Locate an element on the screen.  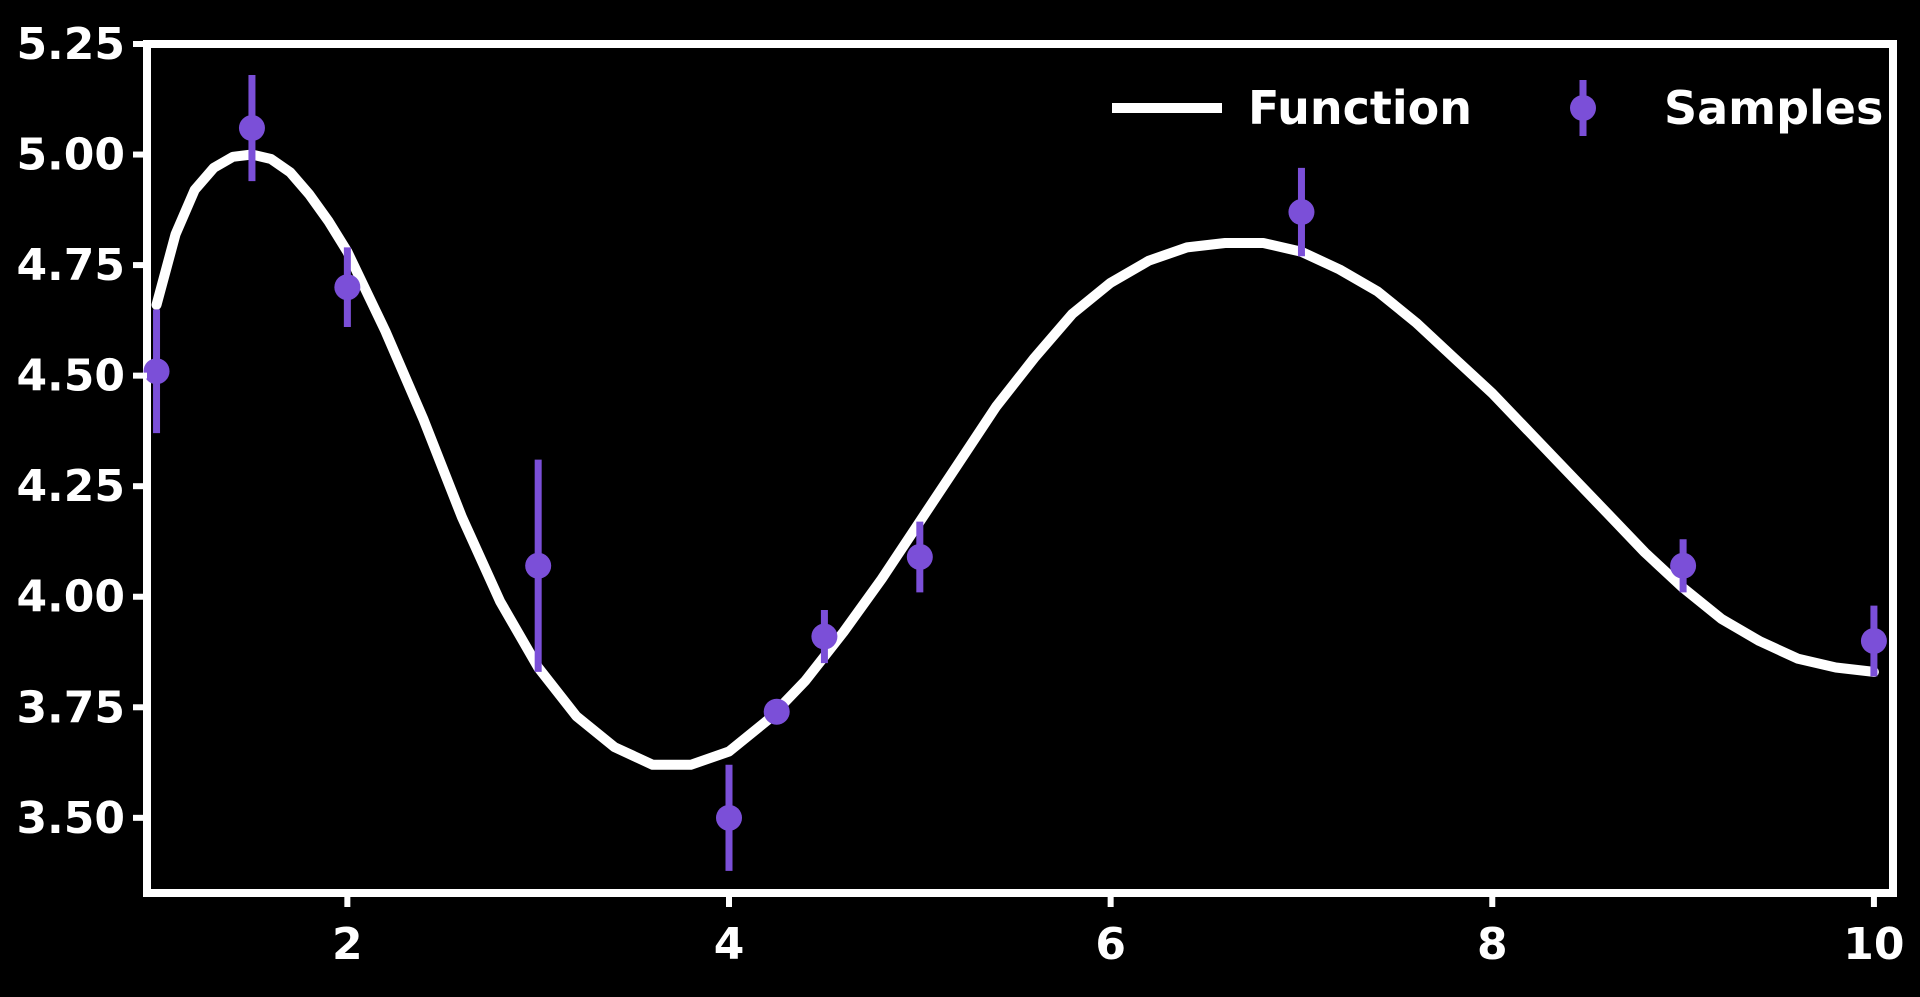
y-tick-label: 4.00 is located at coordinates (70, 597).